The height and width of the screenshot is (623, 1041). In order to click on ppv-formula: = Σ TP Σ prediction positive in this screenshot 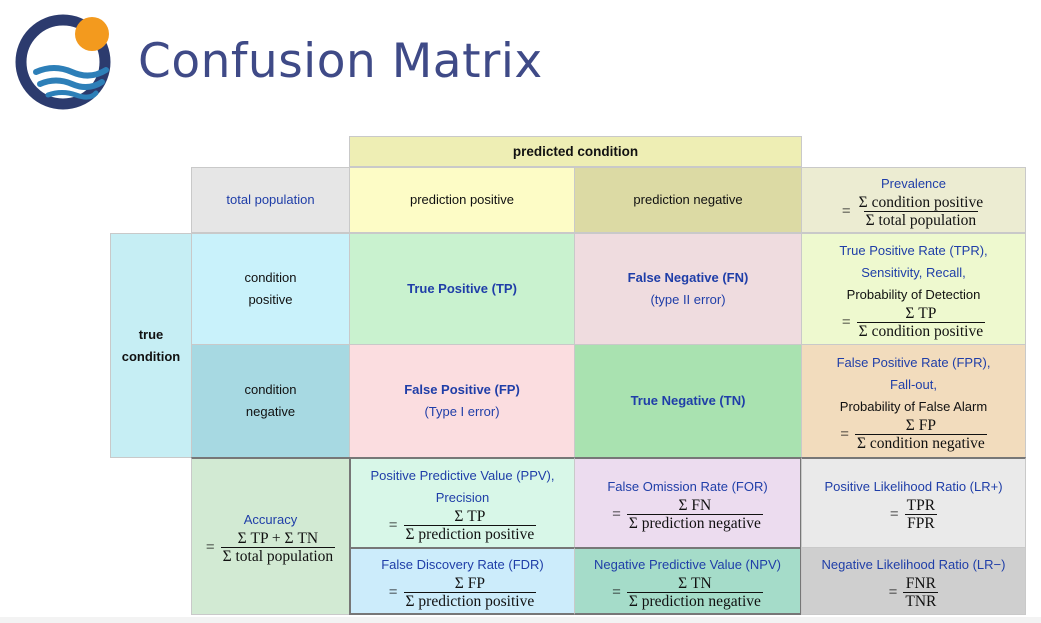, I will do `click(462, 525)`.